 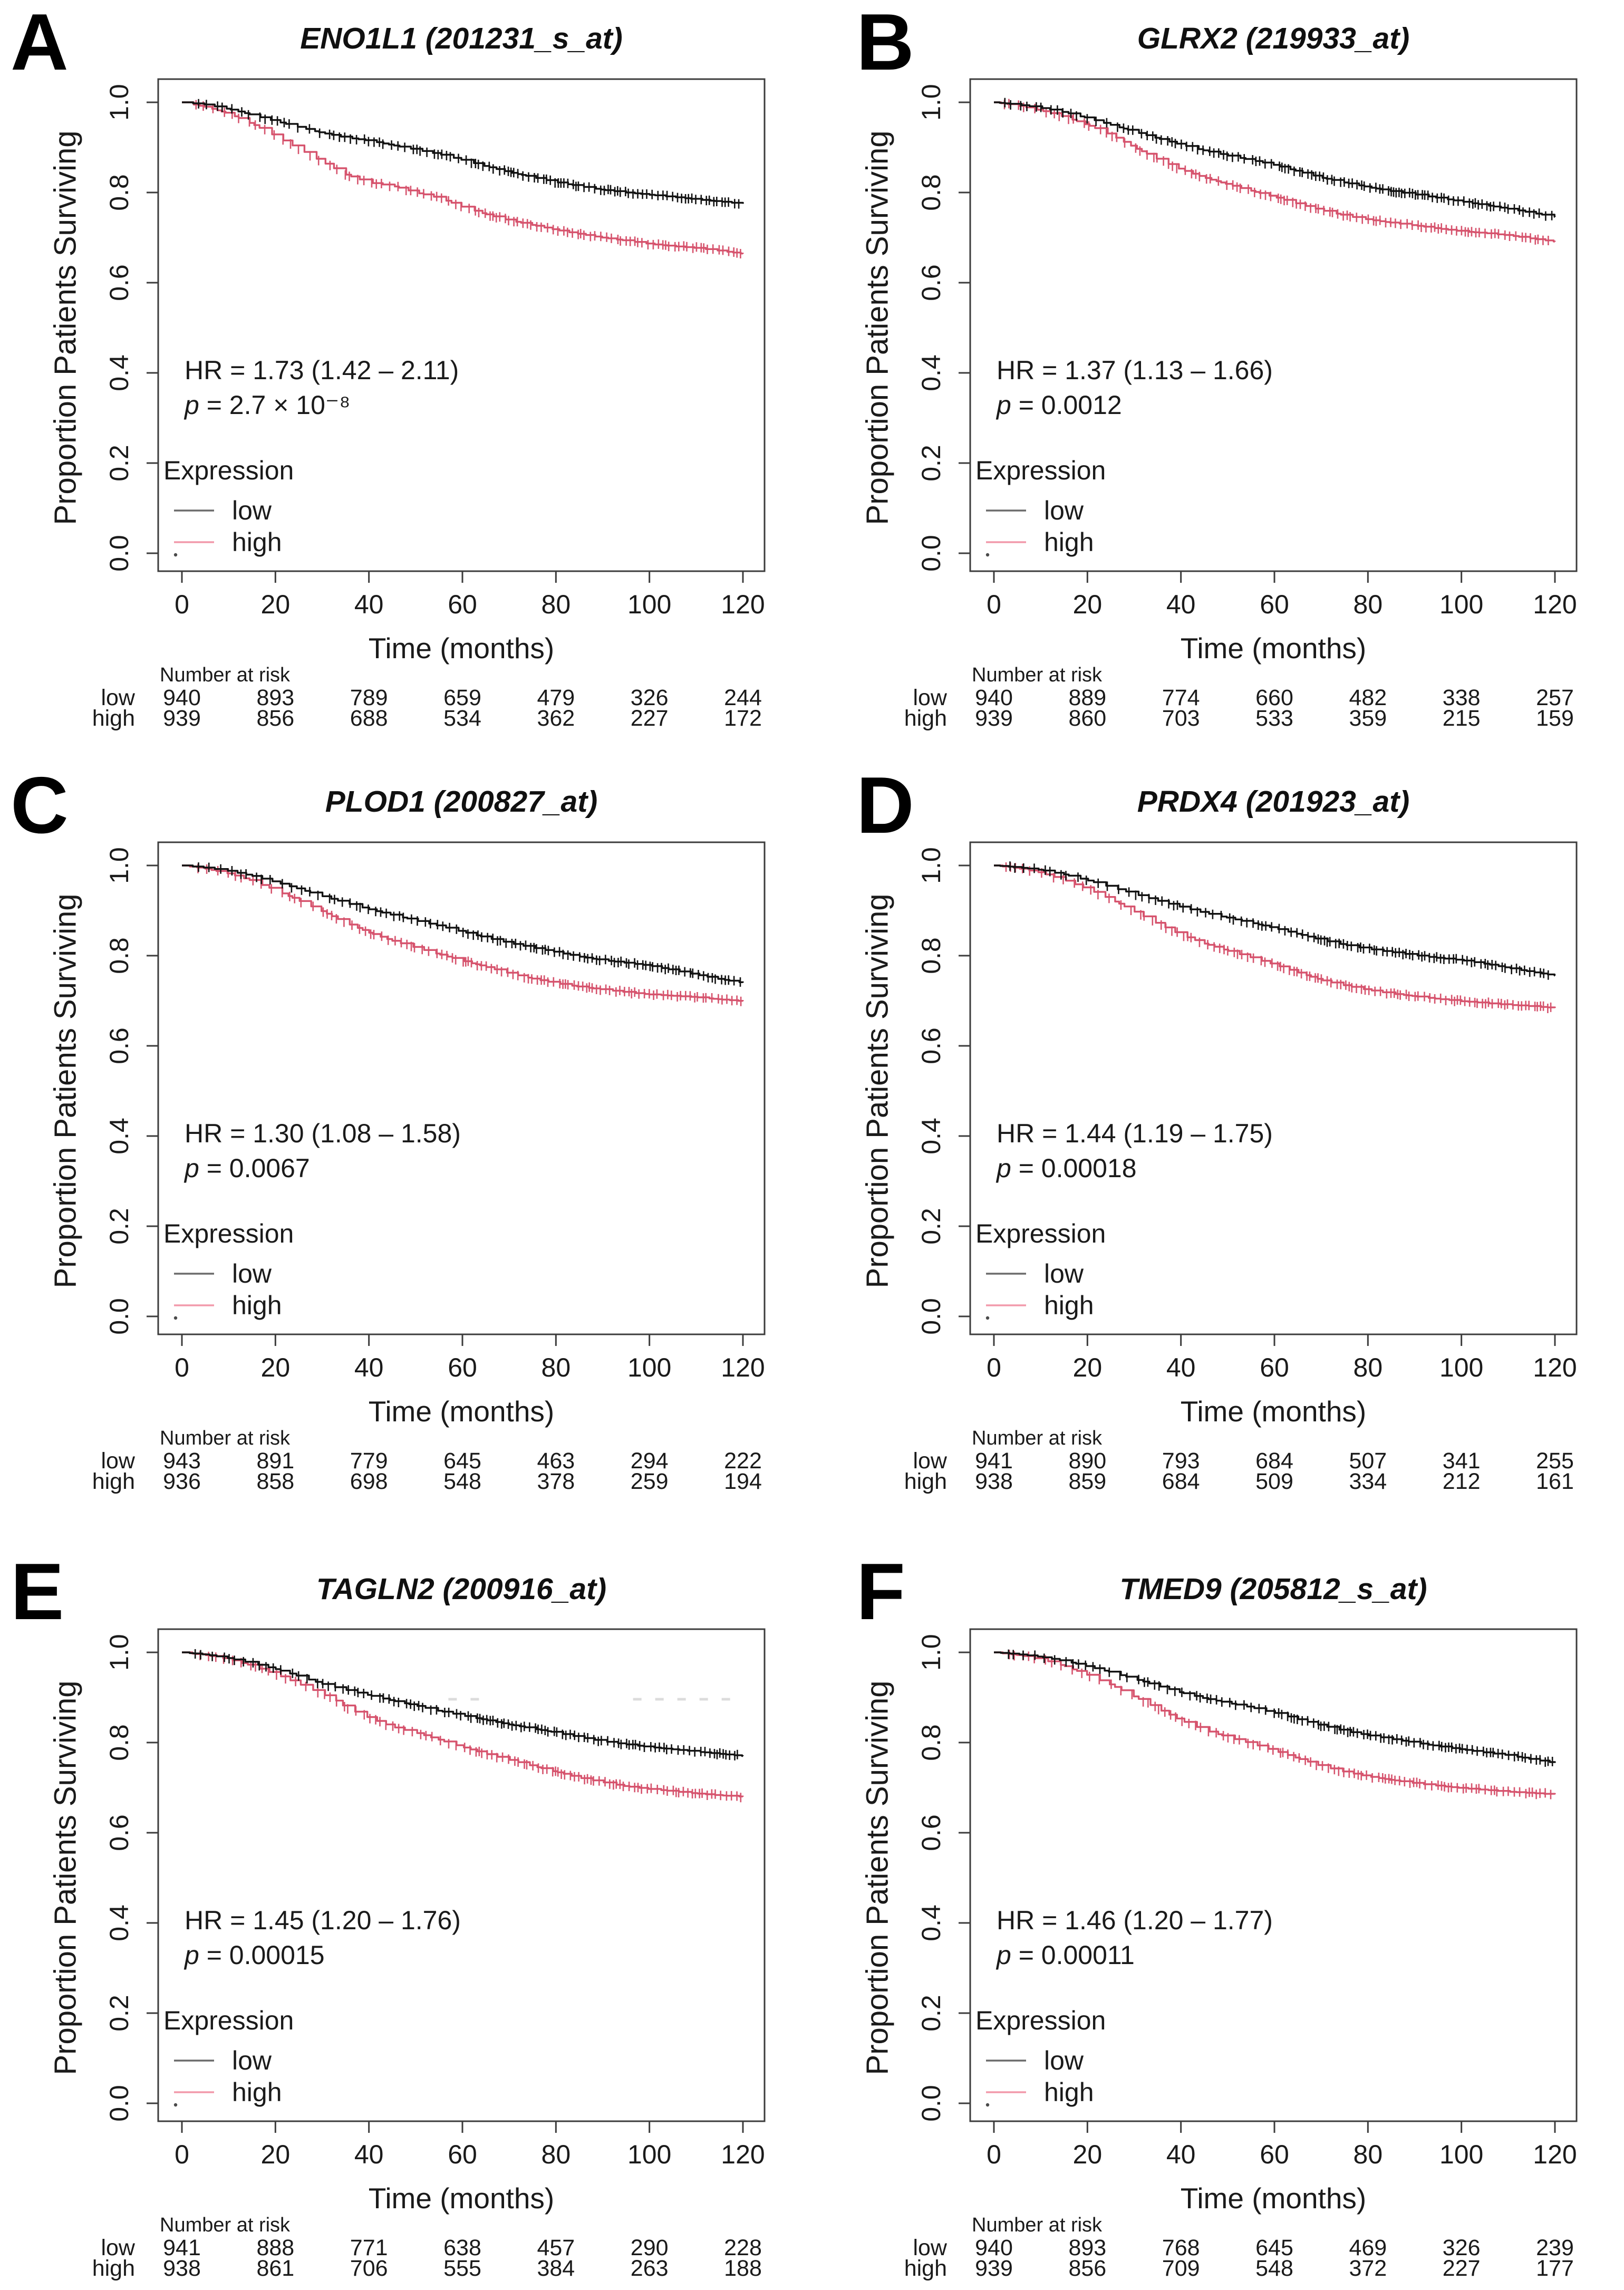 I want to click on hr-text: HR = 1.44 (1.19 – 1.75), so click(x=1135, y=1133).